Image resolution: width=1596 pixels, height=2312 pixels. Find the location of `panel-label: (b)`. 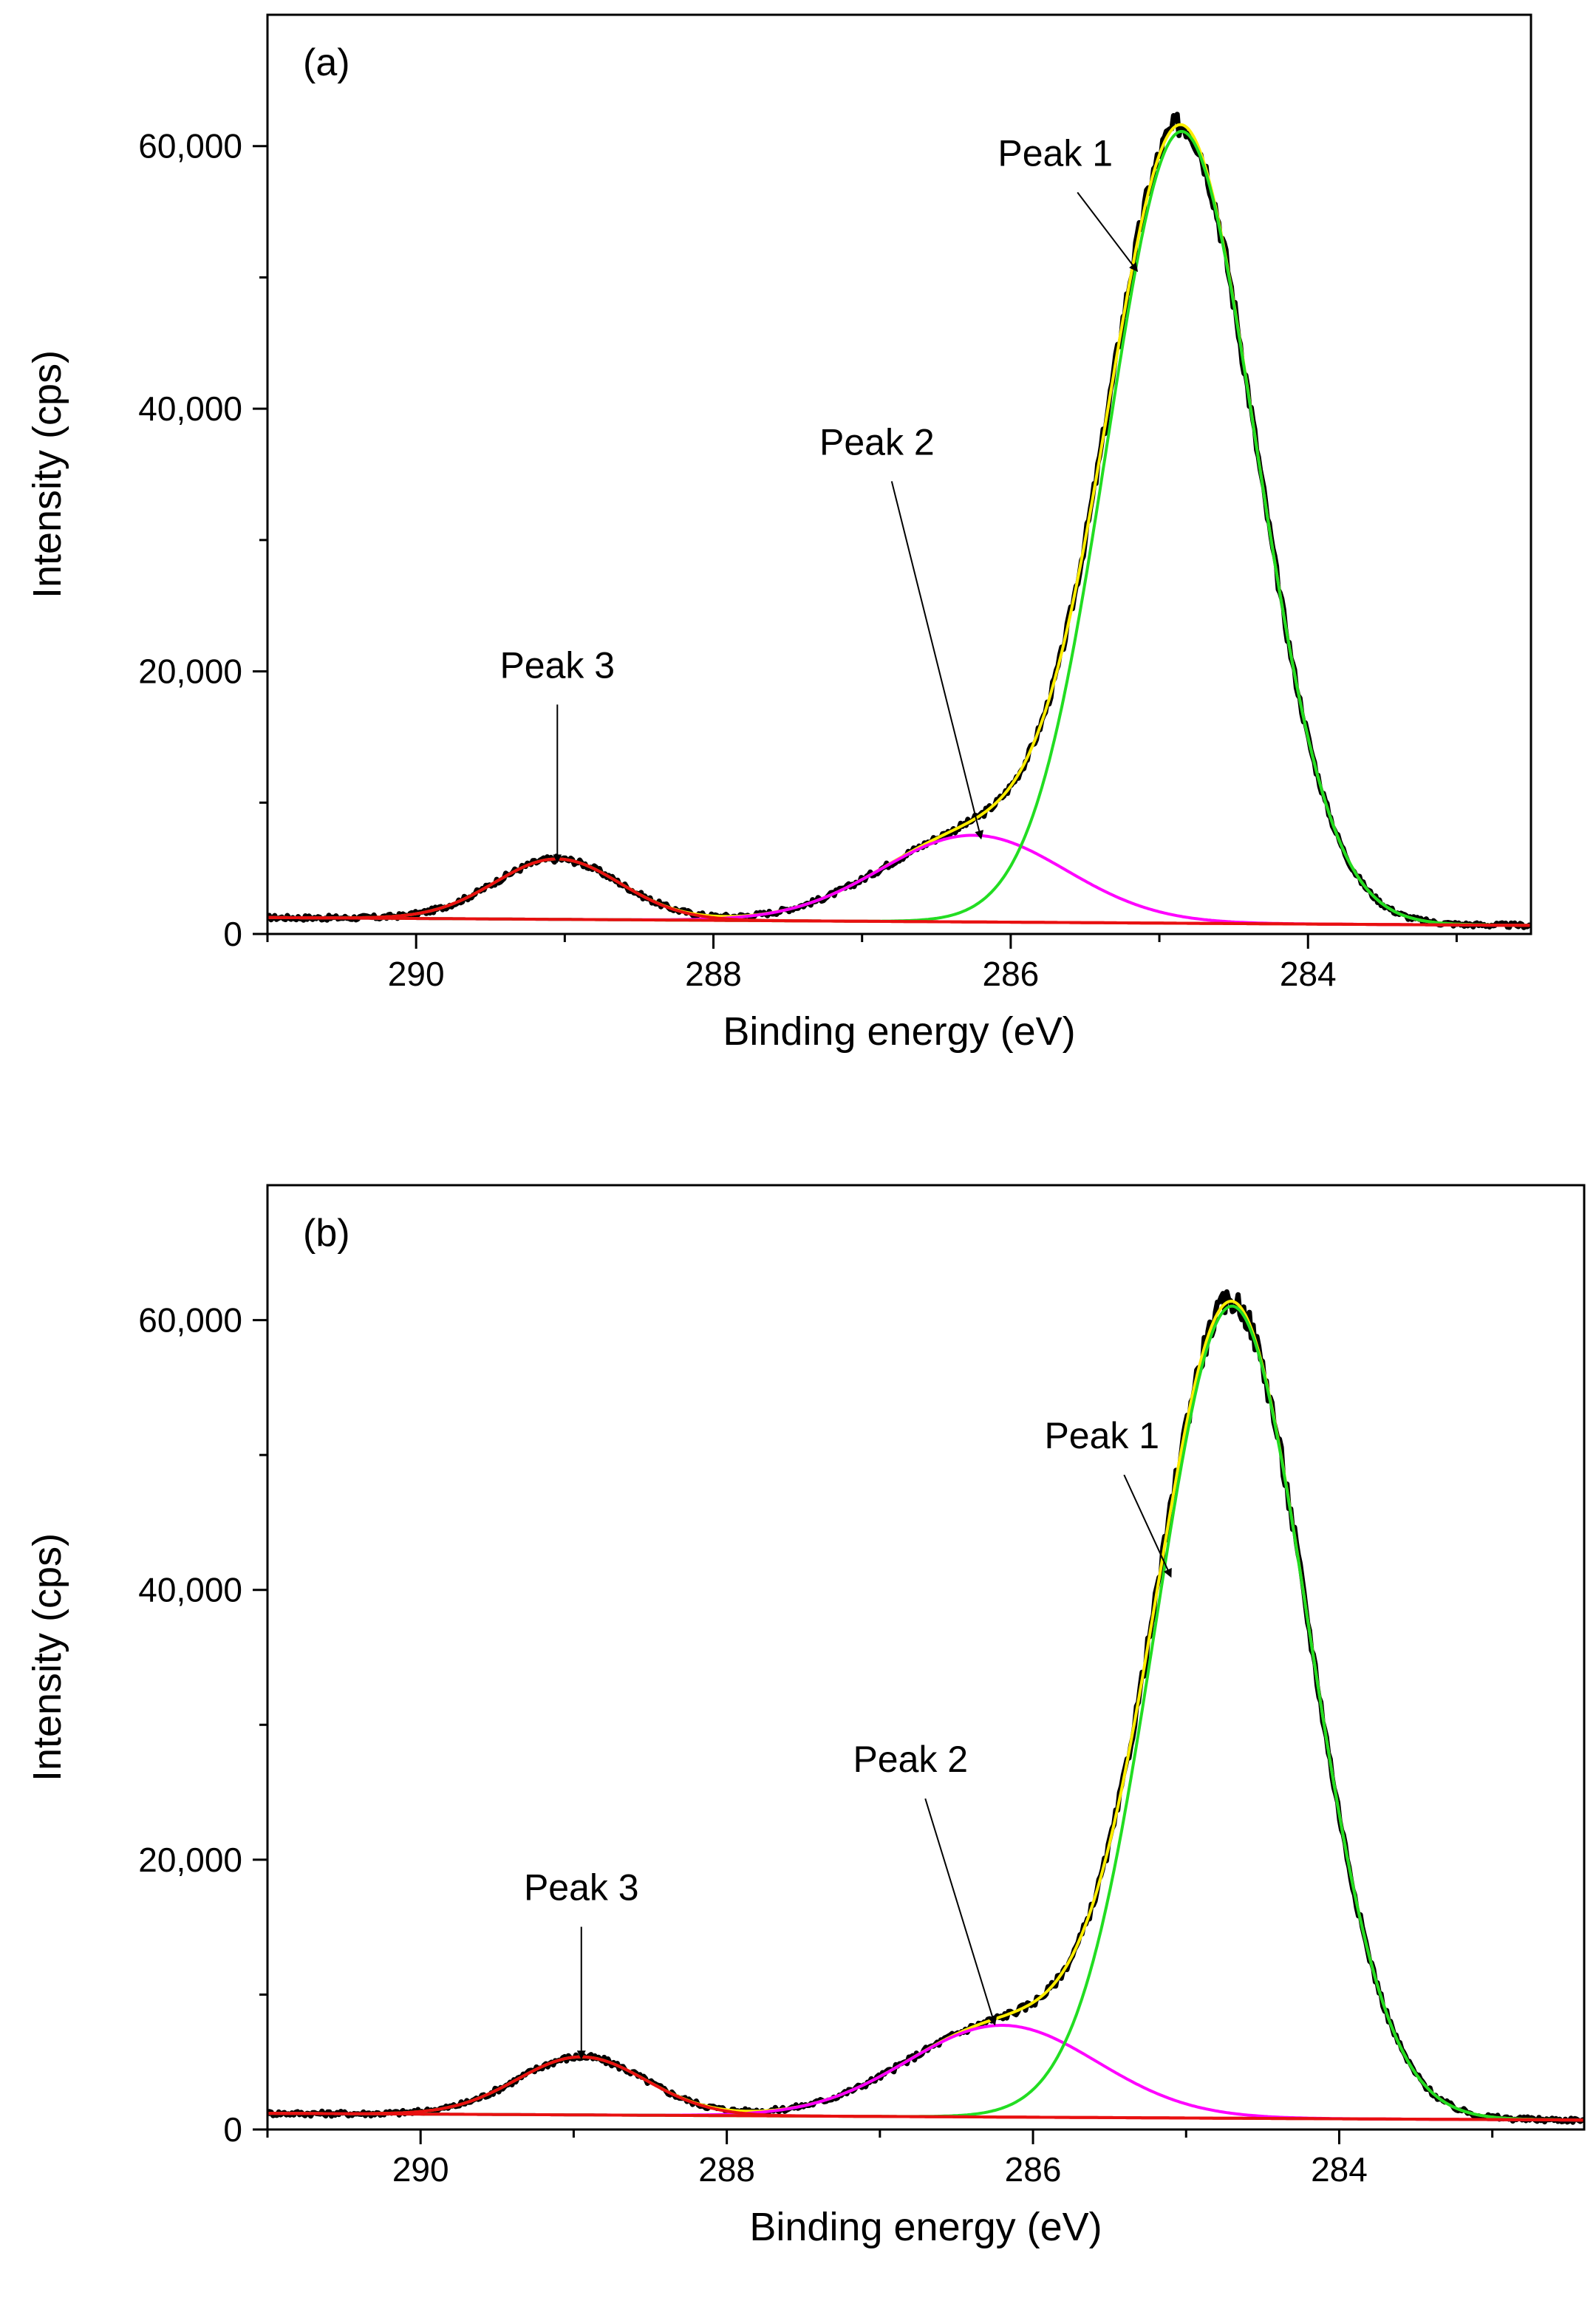

panel-label: (b) is located at coordinates (326, 1233).